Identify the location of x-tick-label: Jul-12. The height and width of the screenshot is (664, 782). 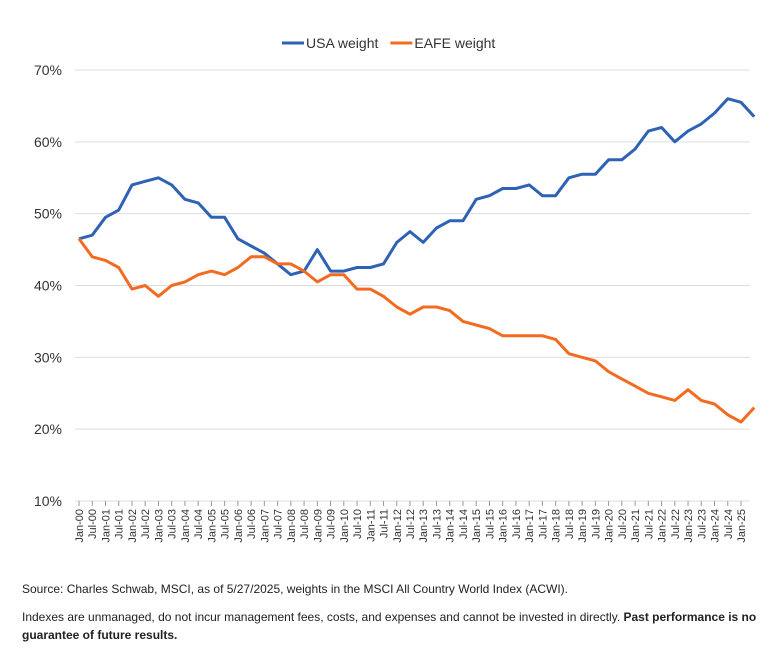
(411, 524).